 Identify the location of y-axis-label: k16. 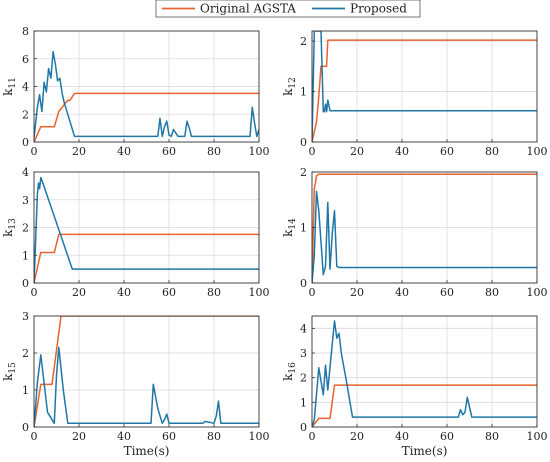
(289, 371).